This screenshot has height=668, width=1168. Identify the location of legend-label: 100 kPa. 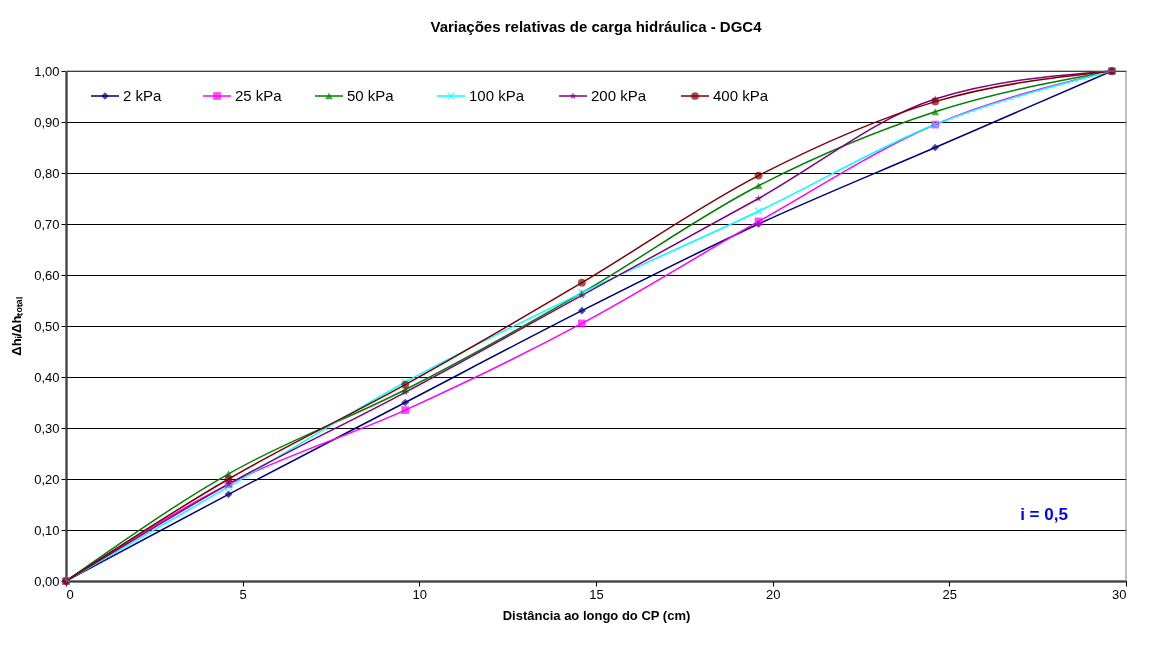
(497, 95).